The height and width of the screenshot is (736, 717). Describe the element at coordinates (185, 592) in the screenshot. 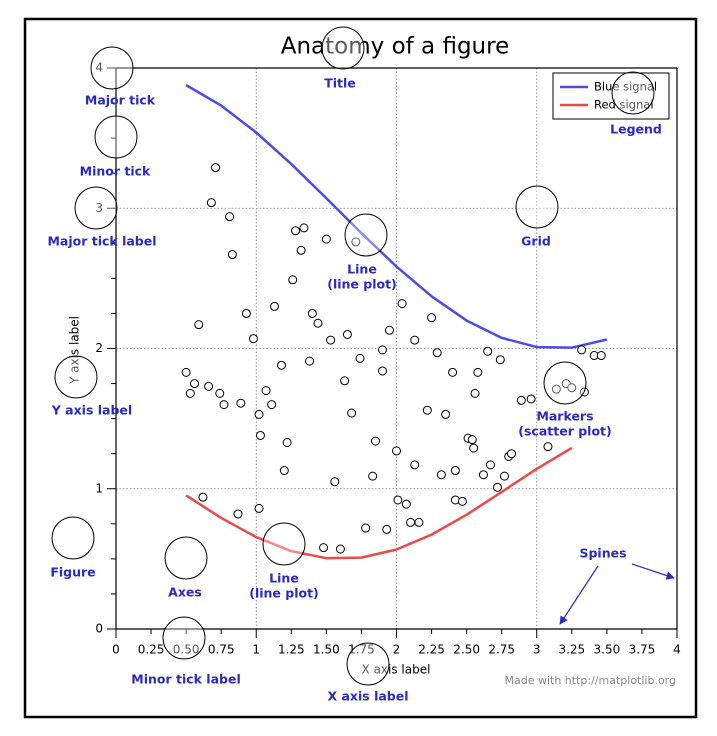

I see `annotation-label: Axes` at that location.